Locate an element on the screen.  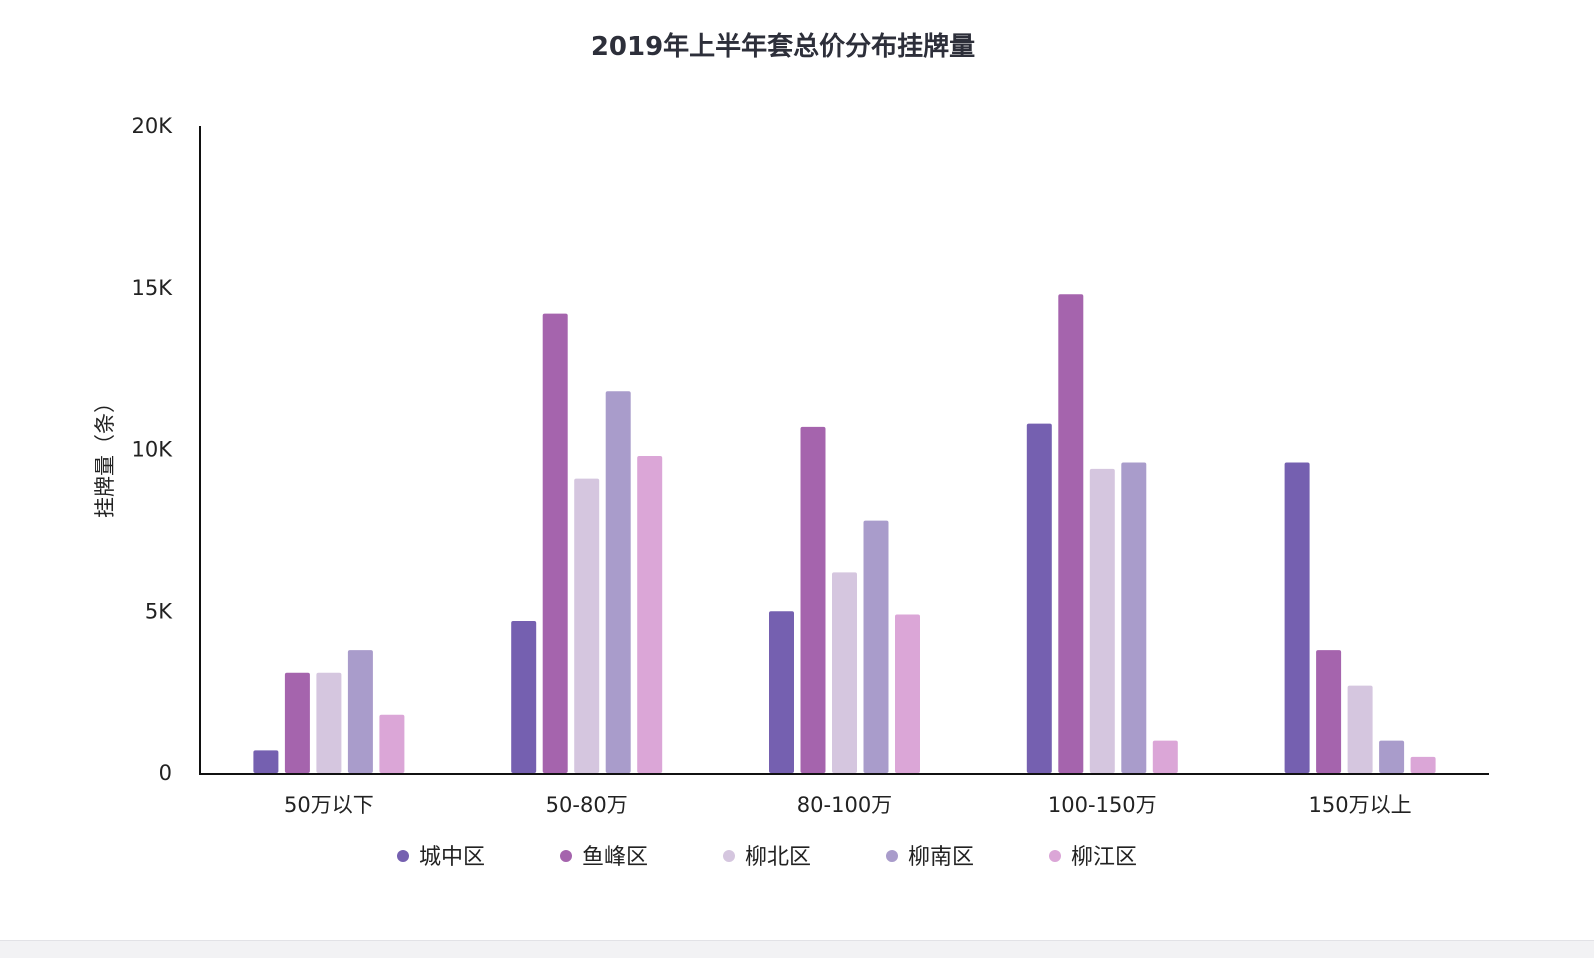
legend-label: 城中区 is located at coordinates (452, 857).